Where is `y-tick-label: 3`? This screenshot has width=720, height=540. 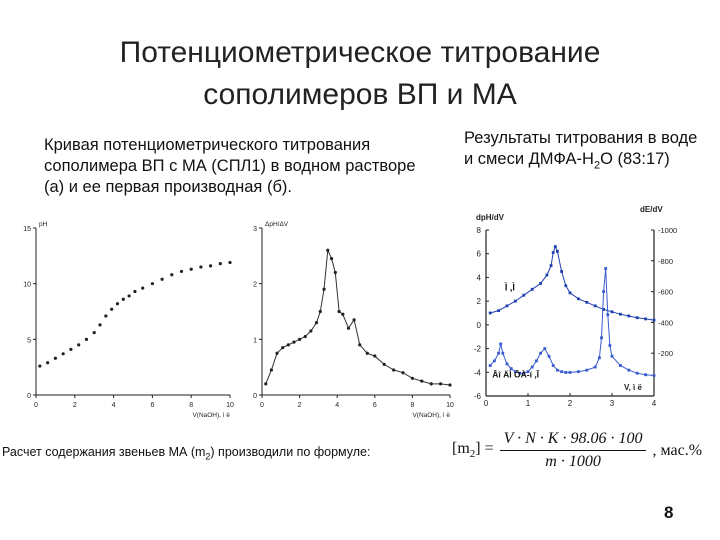 y-tick-label: 3 is located at coordinates (255, 229).